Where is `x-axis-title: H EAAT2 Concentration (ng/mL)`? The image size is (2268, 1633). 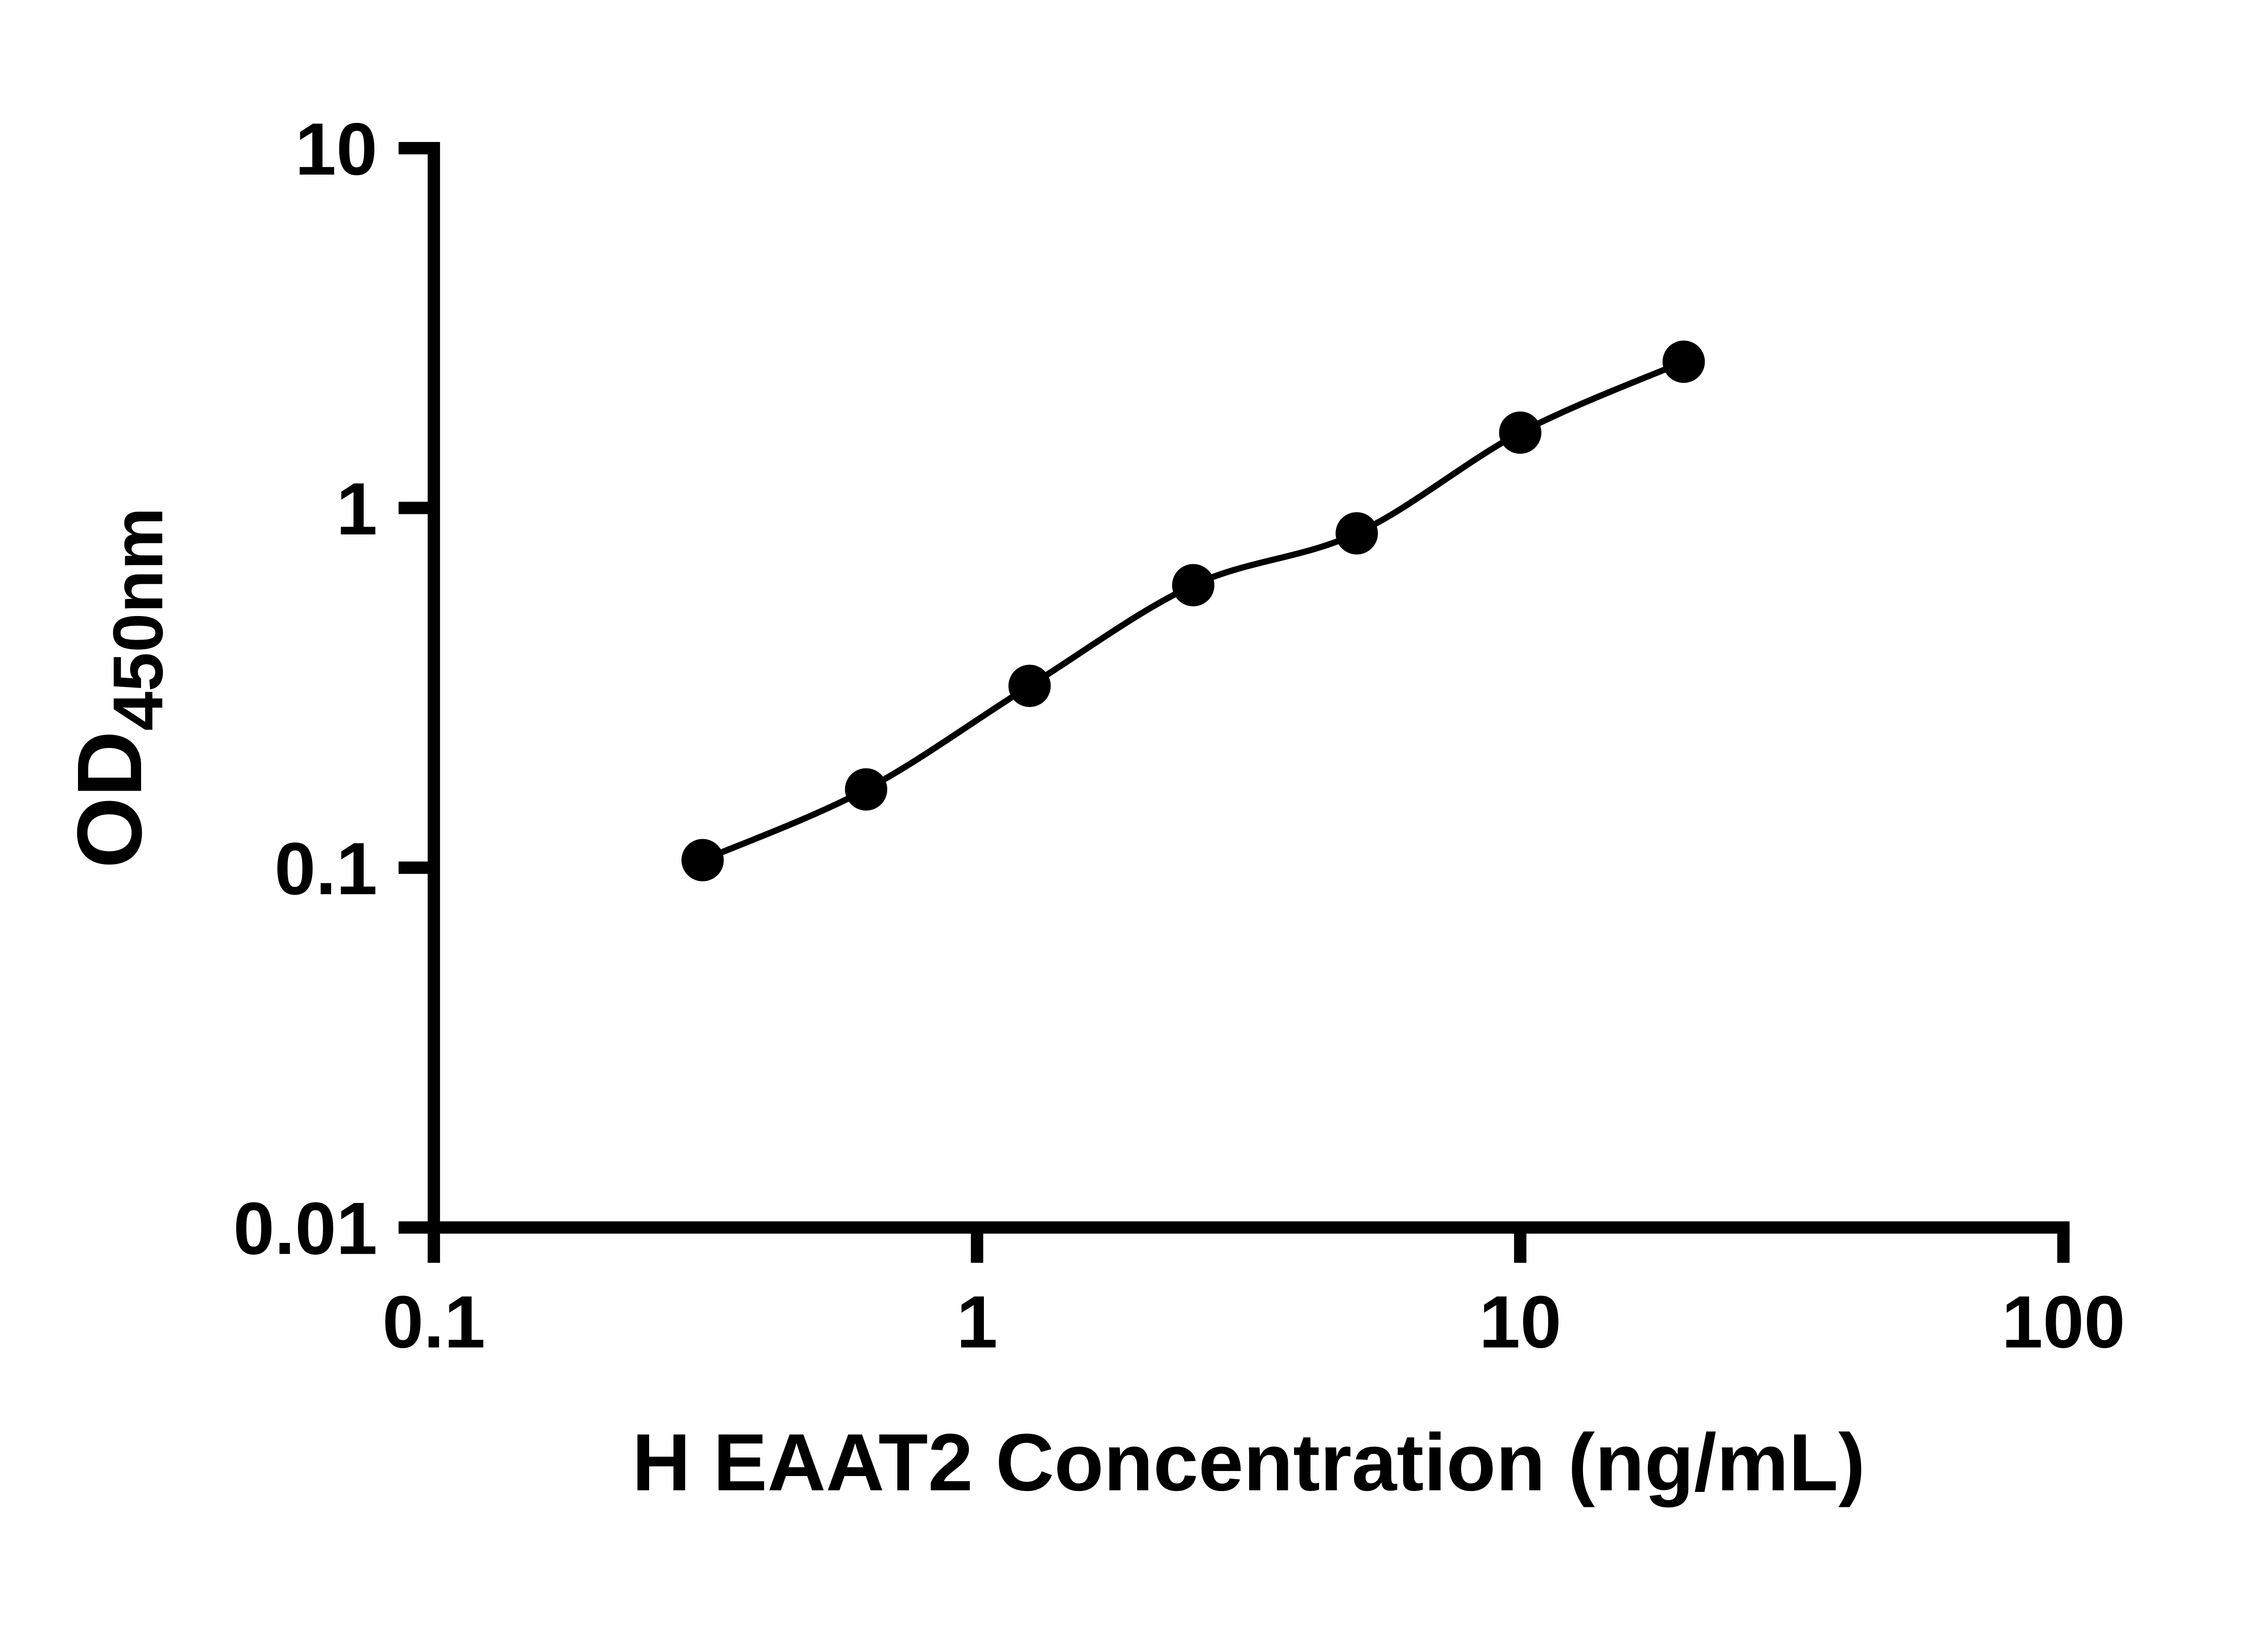
x-axis-title: H EAAT2 Concentration (ng/mL) is located at coordinates (1249, 1462).